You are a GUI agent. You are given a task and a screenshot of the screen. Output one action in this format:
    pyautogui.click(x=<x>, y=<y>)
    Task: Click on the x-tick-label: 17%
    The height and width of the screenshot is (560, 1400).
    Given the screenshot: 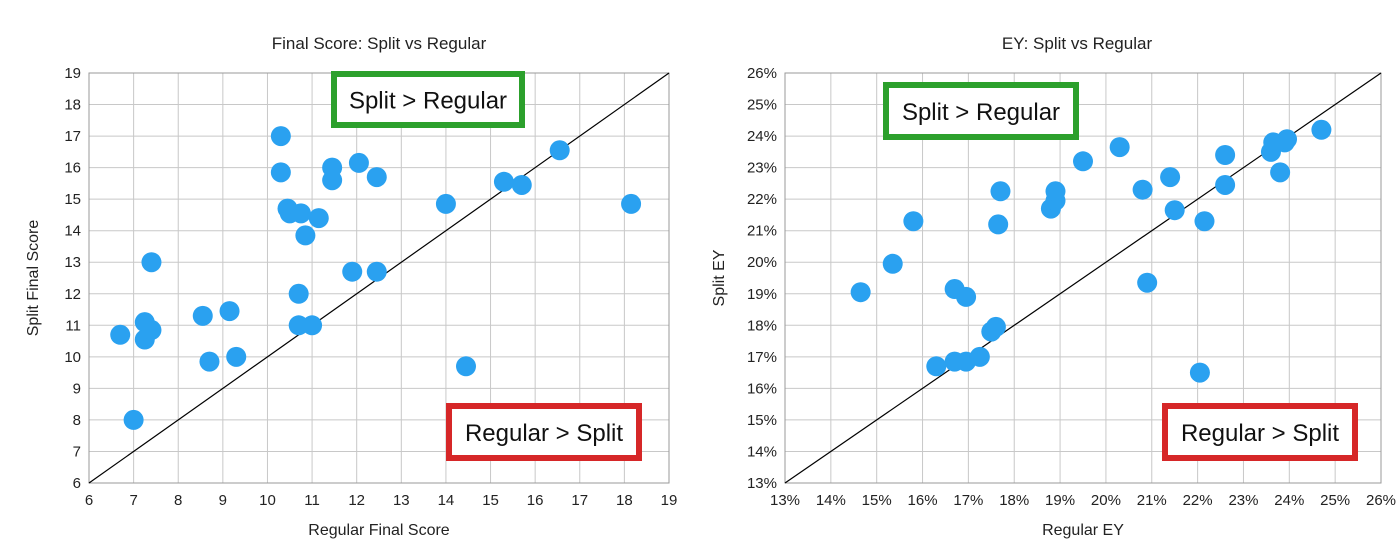 What is the action you would take?
    pyautogui.click(x=968, y=500)
    